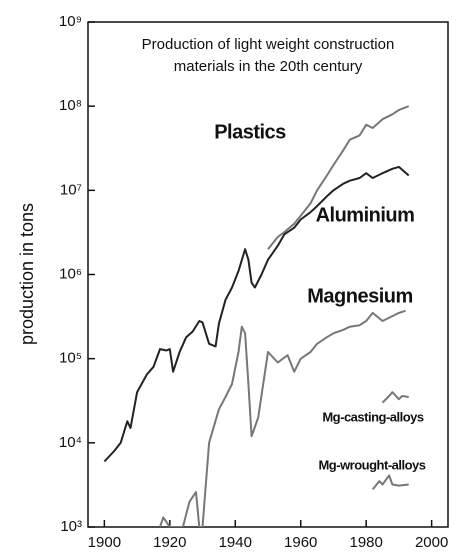 Image resolution: width=469 pixels, height=555 pixels. What do you see at coordinates (70, 105) in the screenshot?
I see `y-tick-label: 10⁸` at bounding box center [70, 105].